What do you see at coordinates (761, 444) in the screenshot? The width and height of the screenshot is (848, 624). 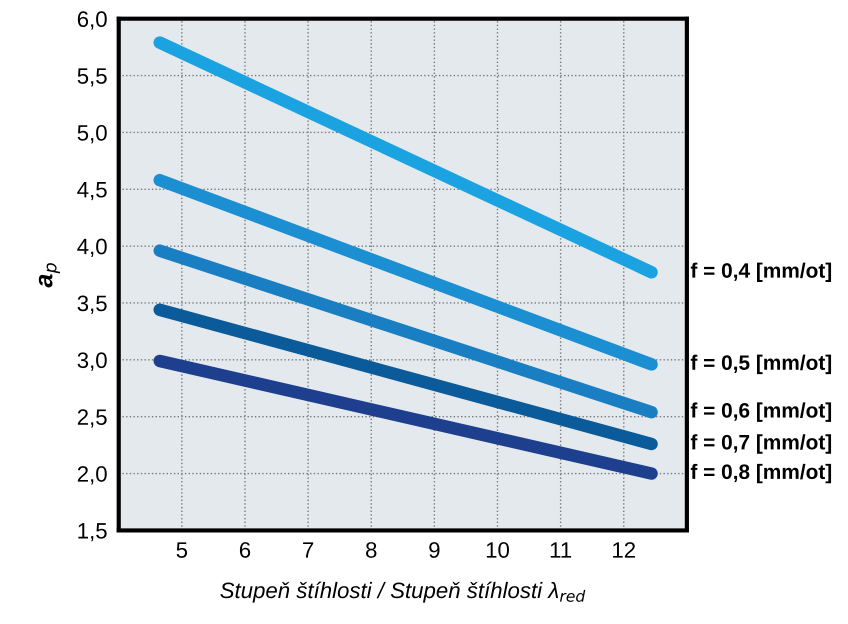 I see `series-label: f = 0,7 [mm/ot]` at bounding box center [761, 444].